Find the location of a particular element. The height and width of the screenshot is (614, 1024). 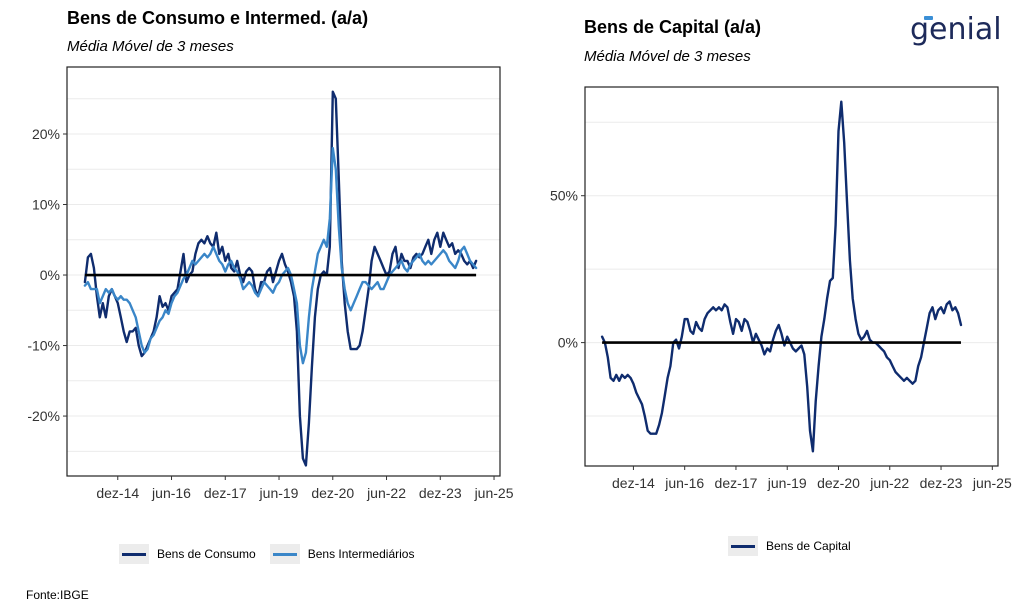

chart-1-y-tick-label: -10% is located at coordinates (43, 346).